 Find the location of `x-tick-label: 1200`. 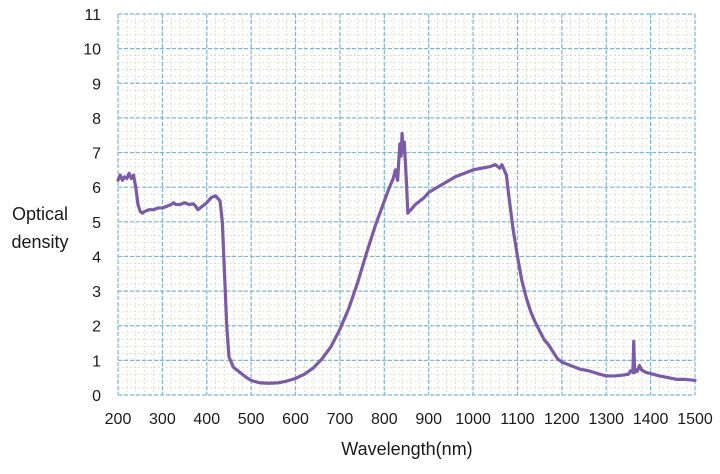

x-tick-label: 1200 is located at coordinates (562, 419).